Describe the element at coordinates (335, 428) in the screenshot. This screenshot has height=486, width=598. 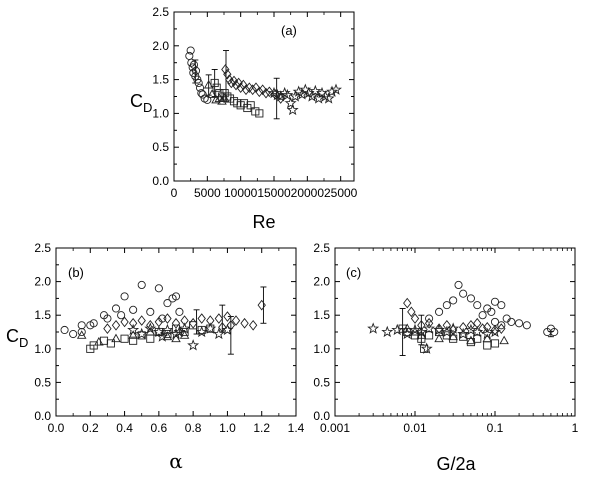
I see `x-tick-label: 0.001` at that location.